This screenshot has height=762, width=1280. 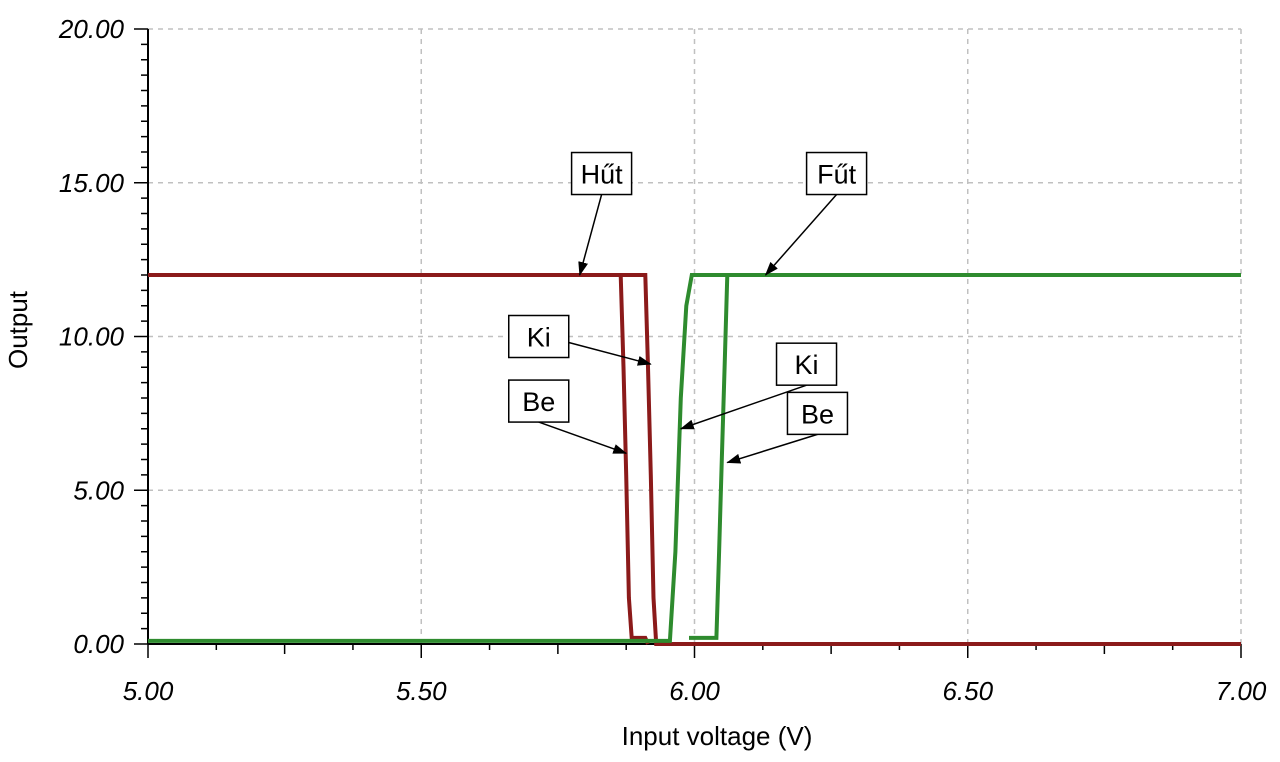 I want to click on annotations: Hűt Fűt Ki Be Ki Be, so click(x=687, y=307).